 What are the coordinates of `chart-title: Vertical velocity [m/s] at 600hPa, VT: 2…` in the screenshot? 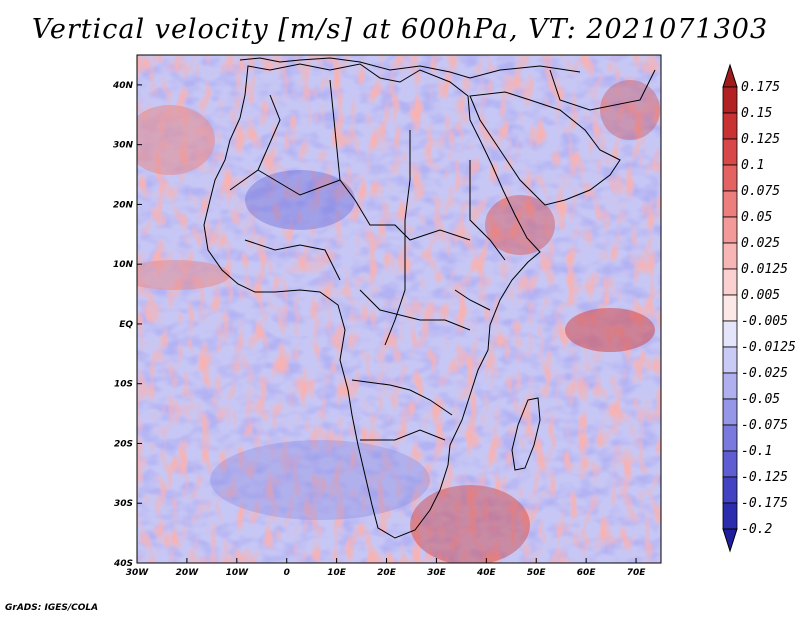 It's located at (400, 29).